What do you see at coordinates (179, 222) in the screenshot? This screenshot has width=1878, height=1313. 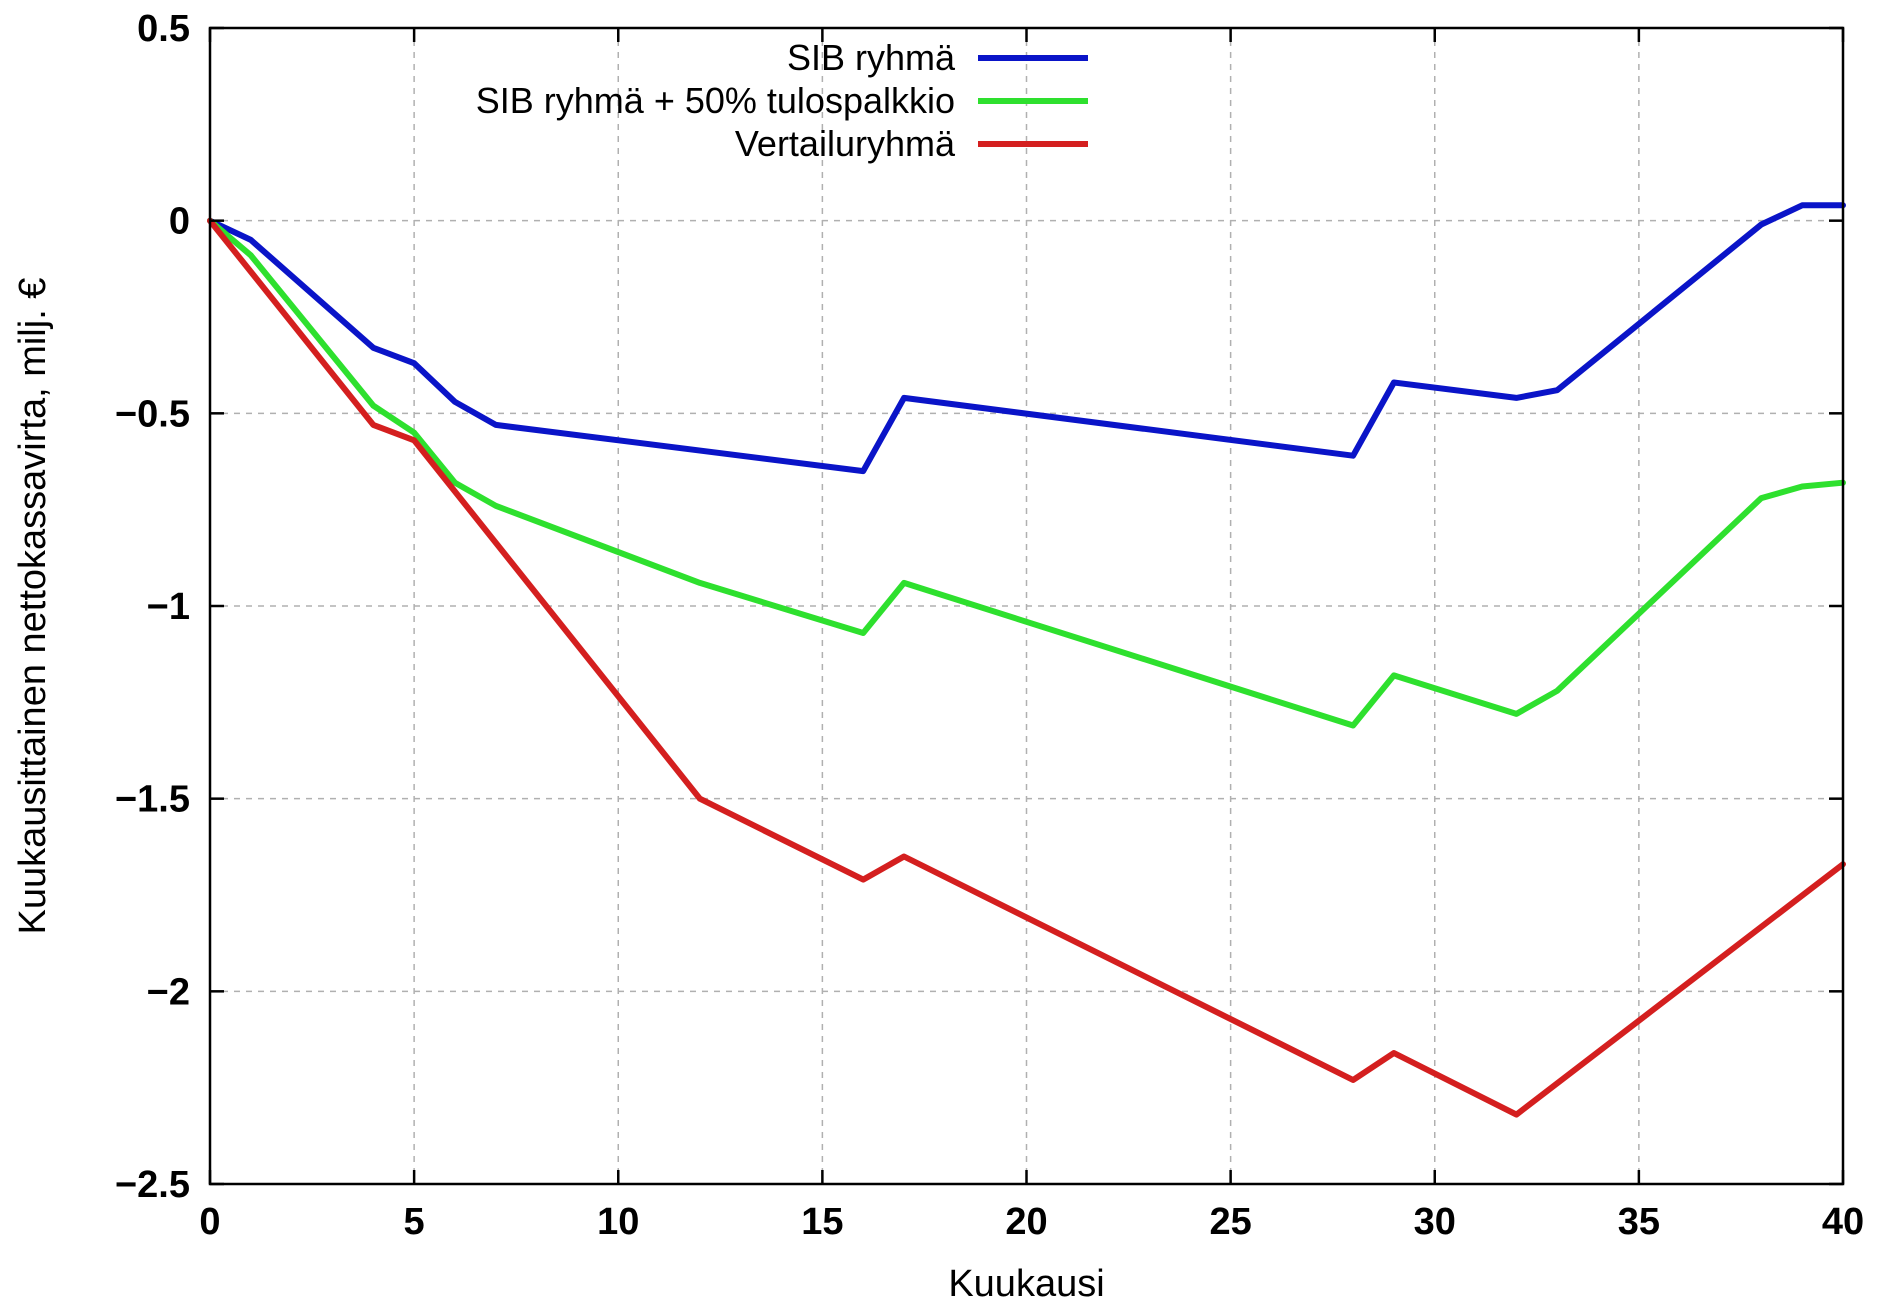 I see `y-tick-label: 0` at bounding box center [179, 222].